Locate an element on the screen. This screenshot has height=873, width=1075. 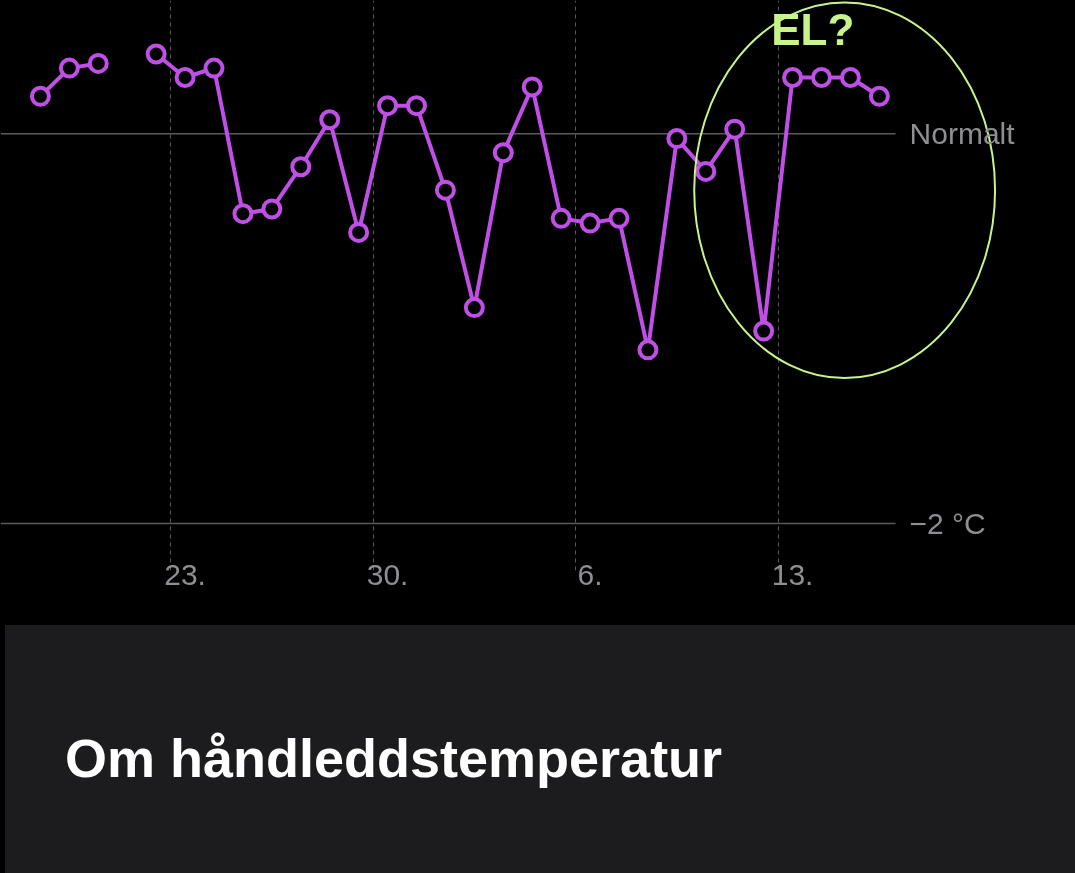
annotation: EL? is located at coordinates (813, 30).